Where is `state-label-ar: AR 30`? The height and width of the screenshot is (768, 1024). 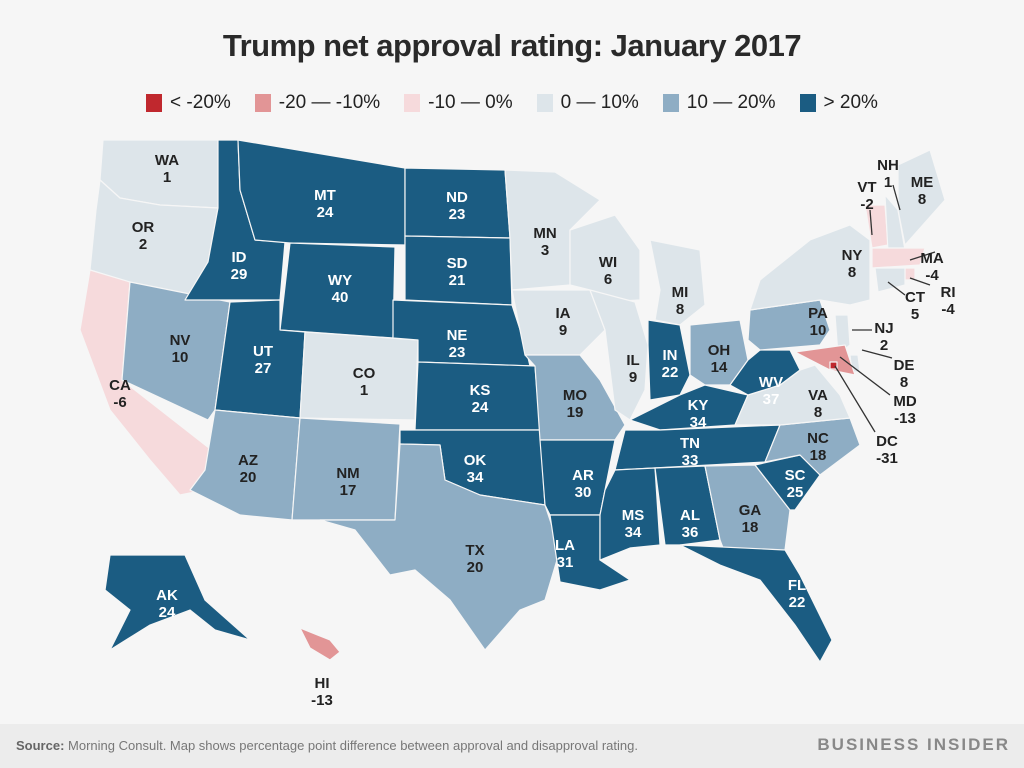 state-label-ar: AR 30 is located at coordinates (583, 484).